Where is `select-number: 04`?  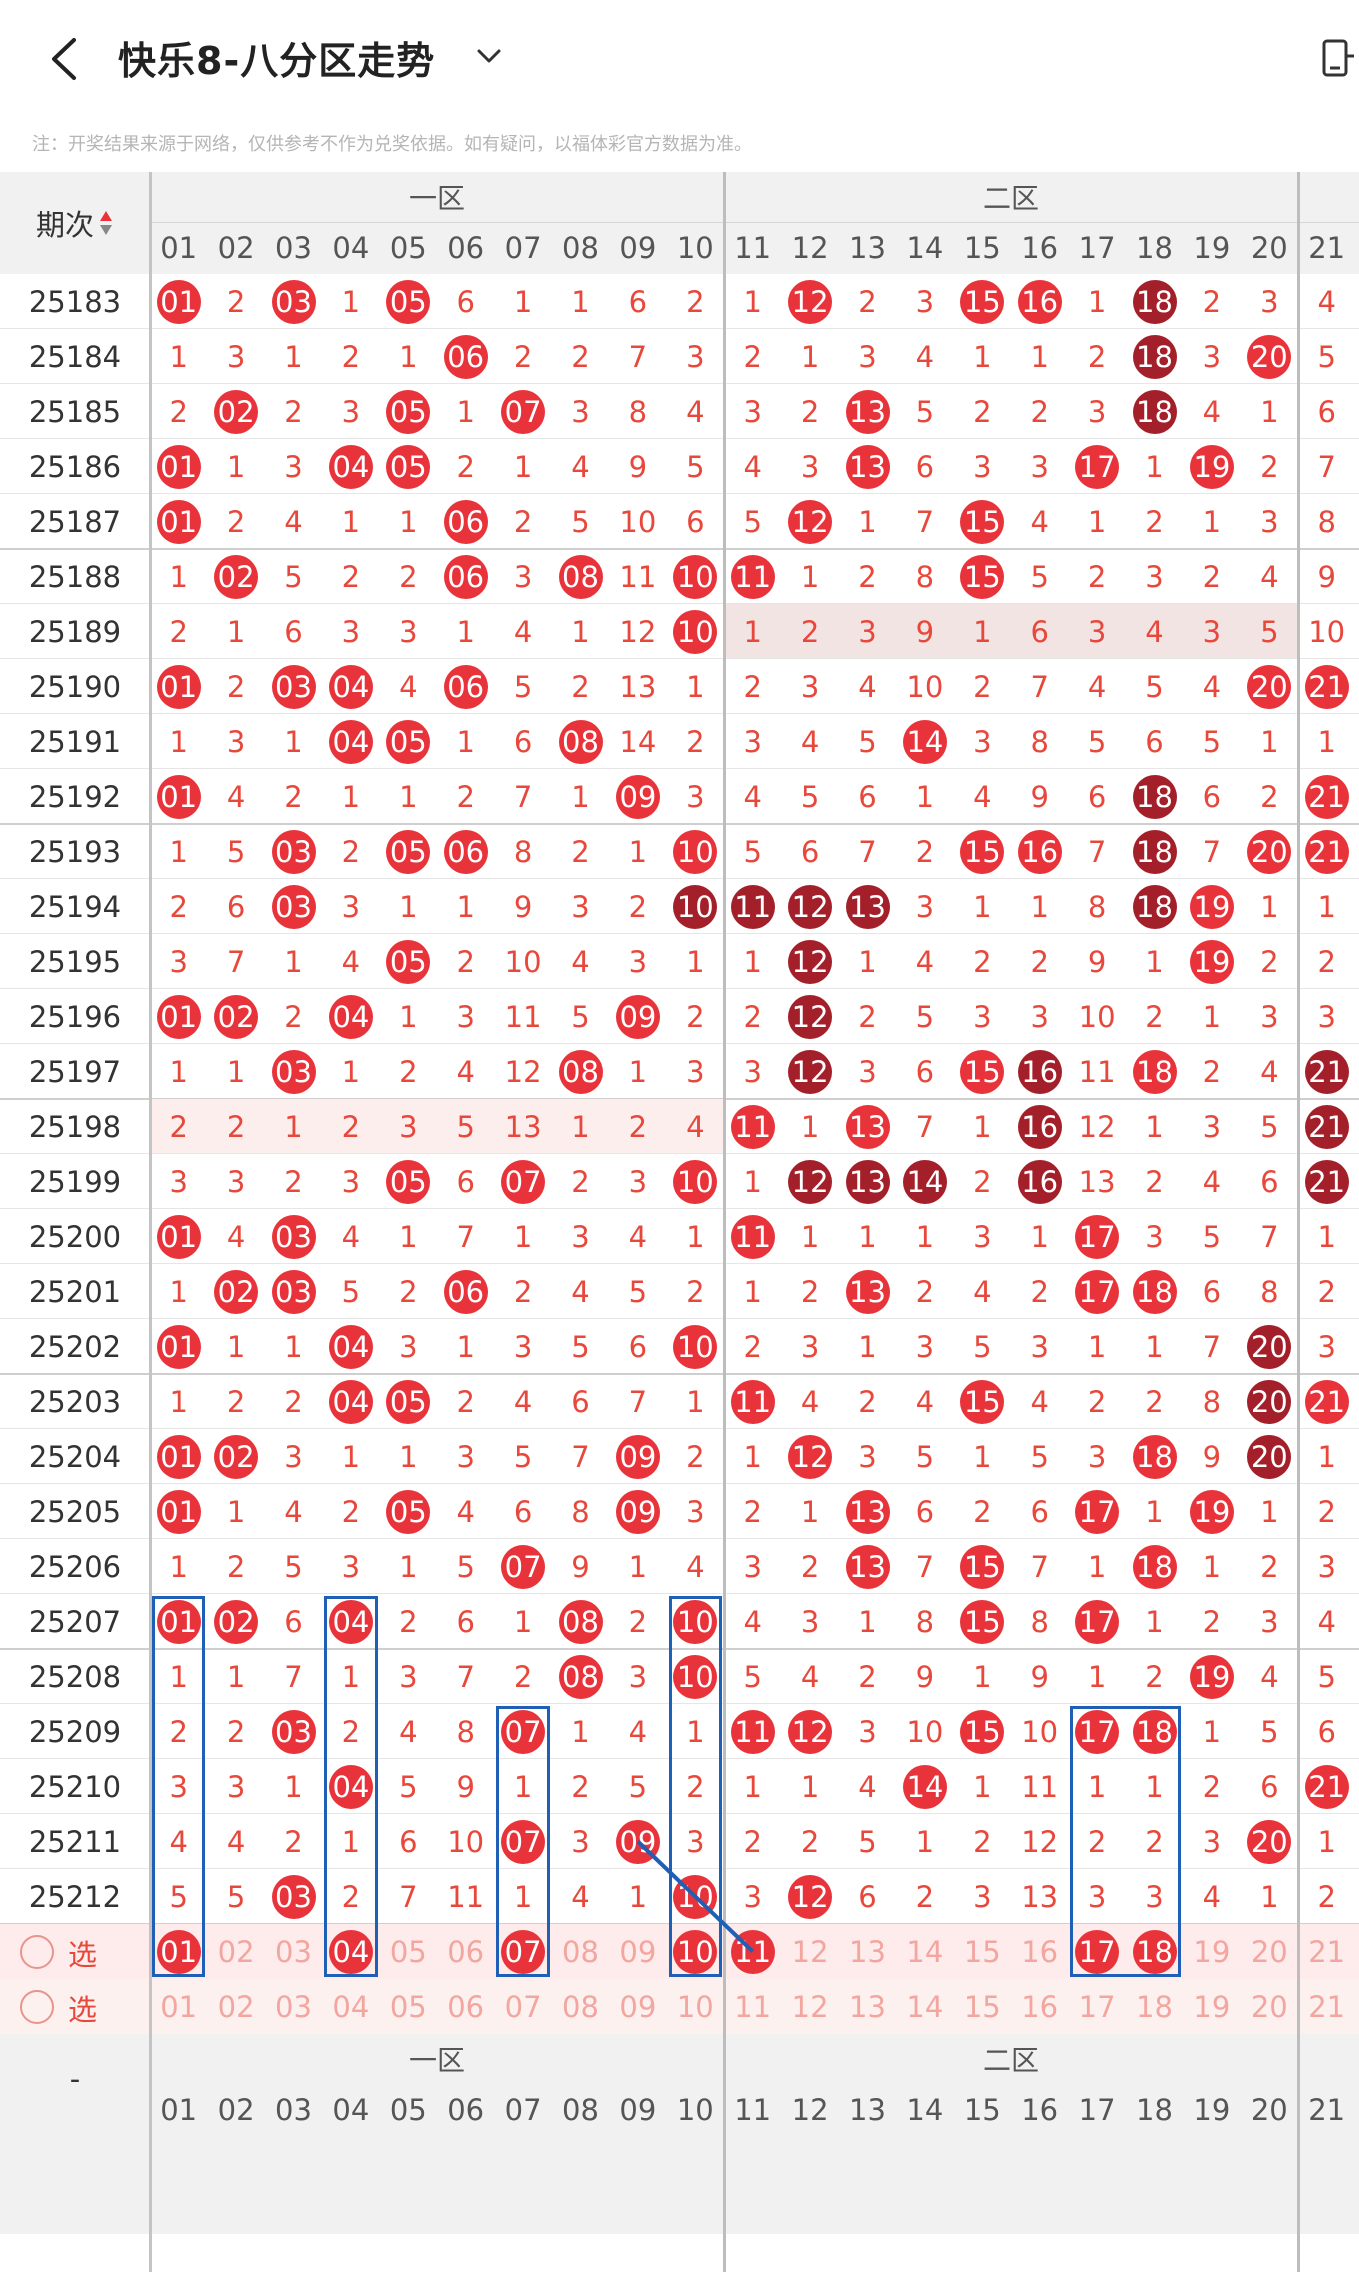
select-number: 04 is located at coordinates (351, 2006).